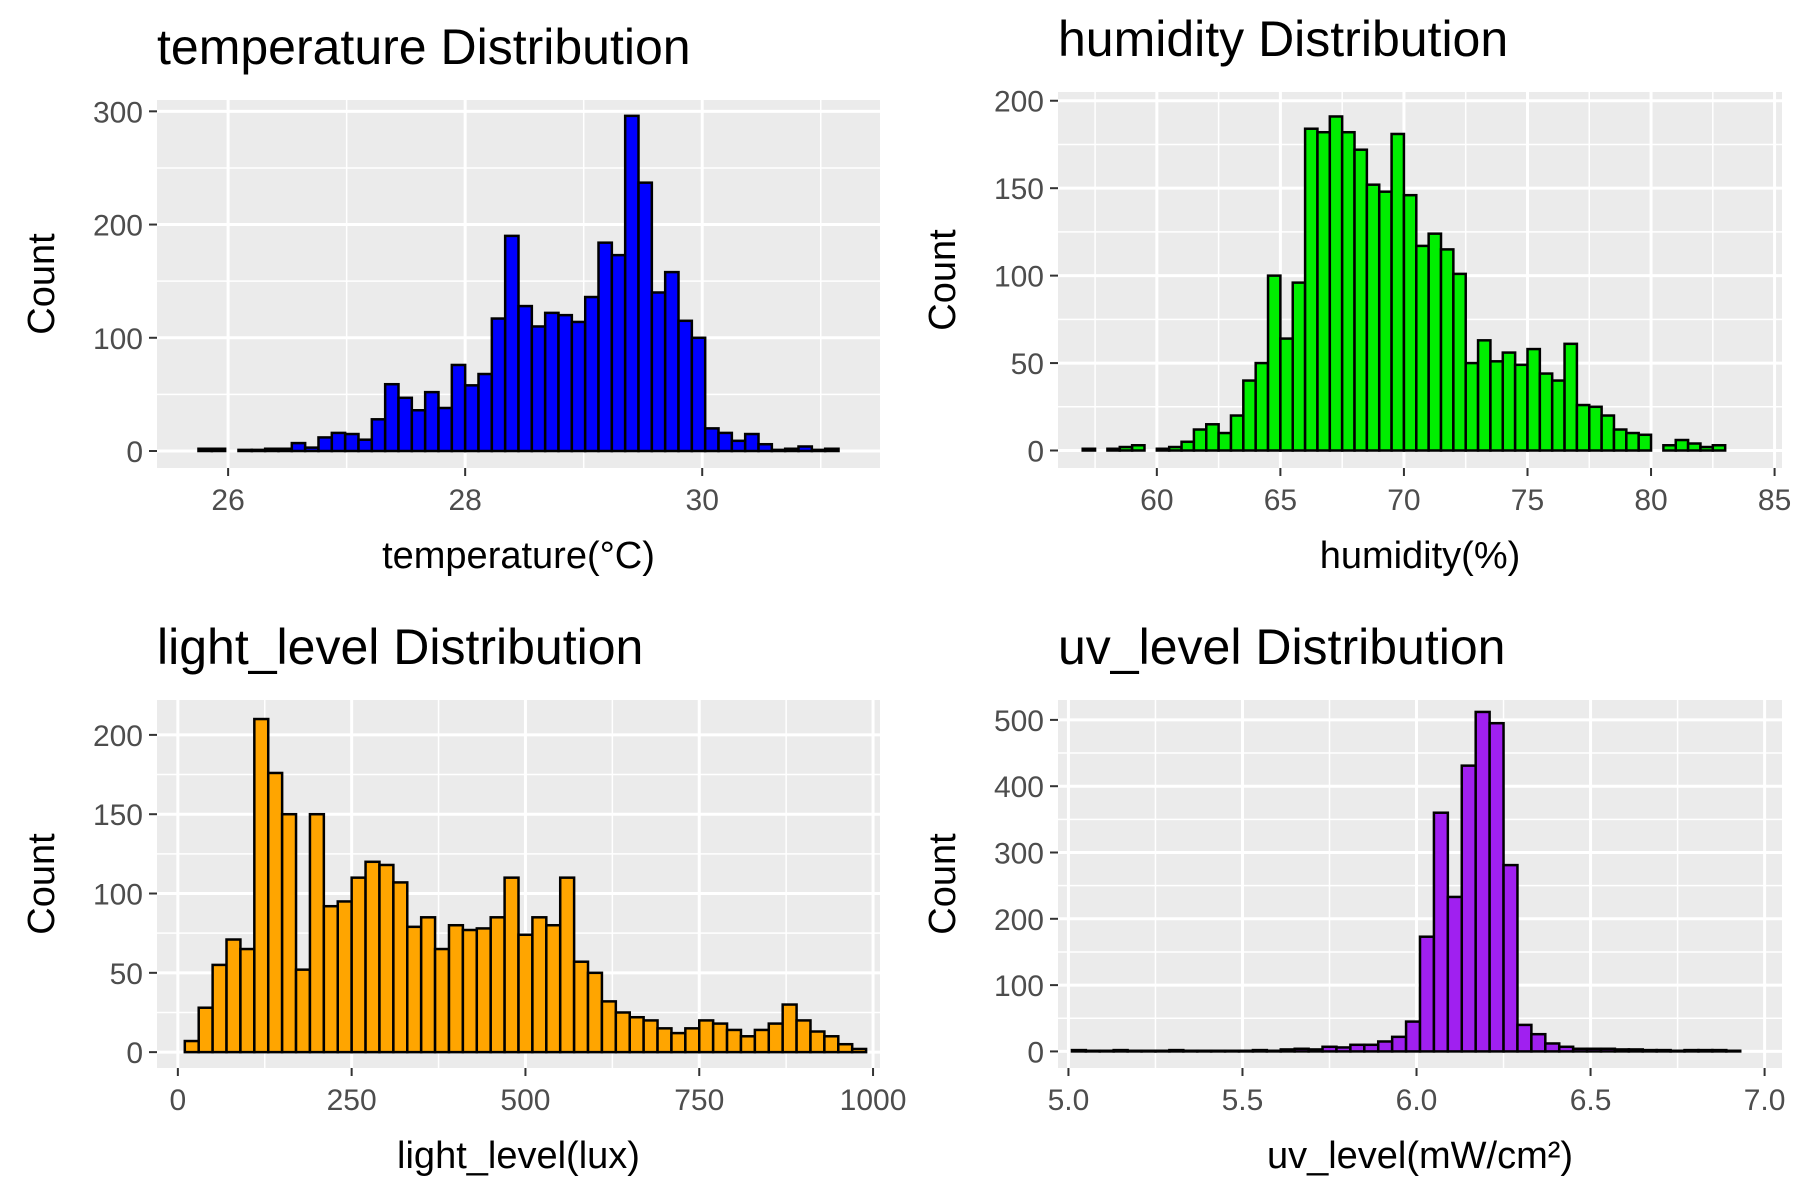 This screenshot has width=1800, height=1200. Describe the element at coordinates (1019, 102) in the screenshot. I see `humidity-y-tick-label: 200` at that location.